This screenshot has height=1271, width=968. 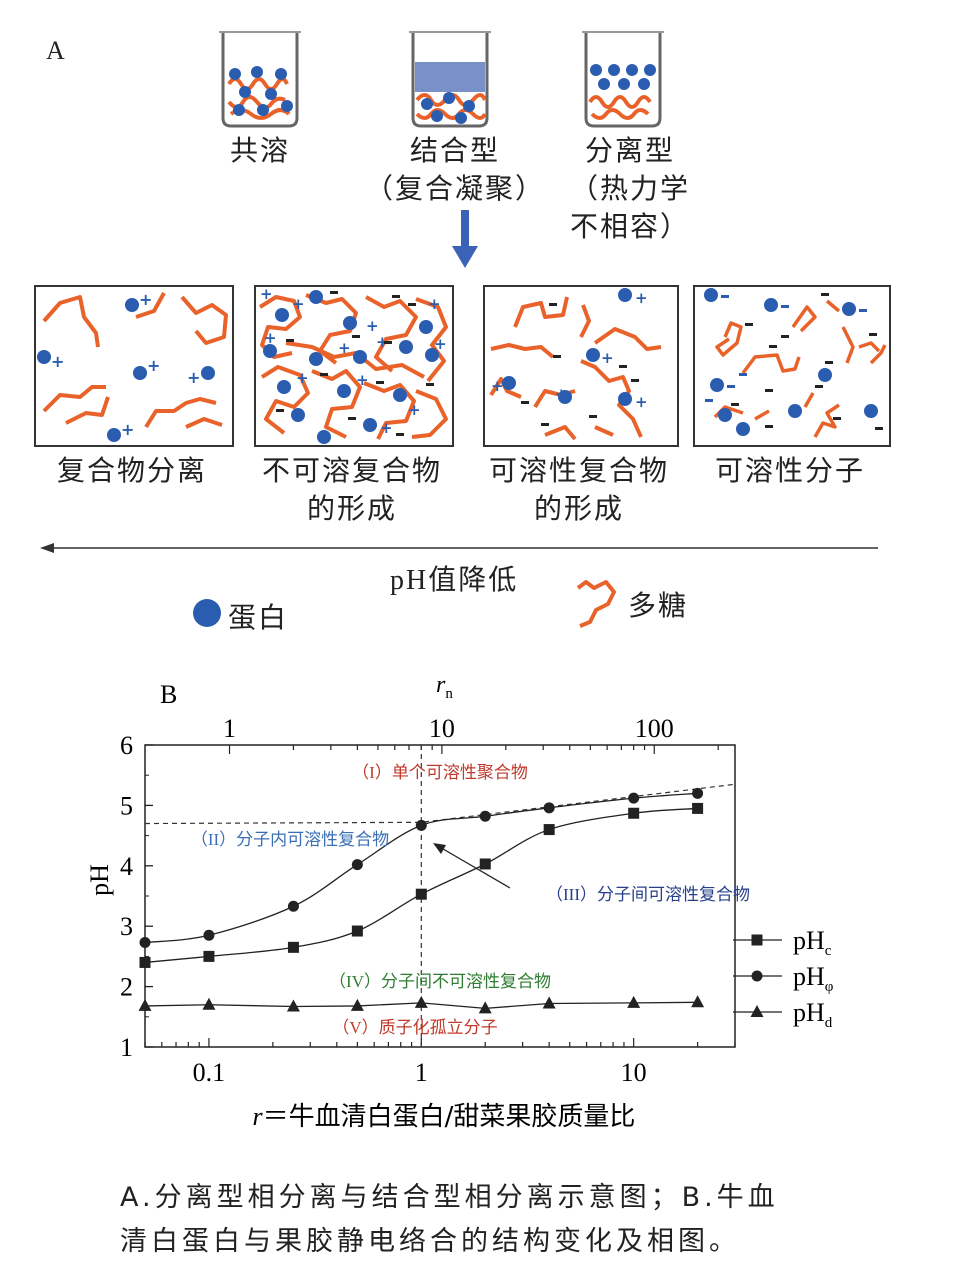 I want to click on down-arrow-icon, so click(x=465, y=239).